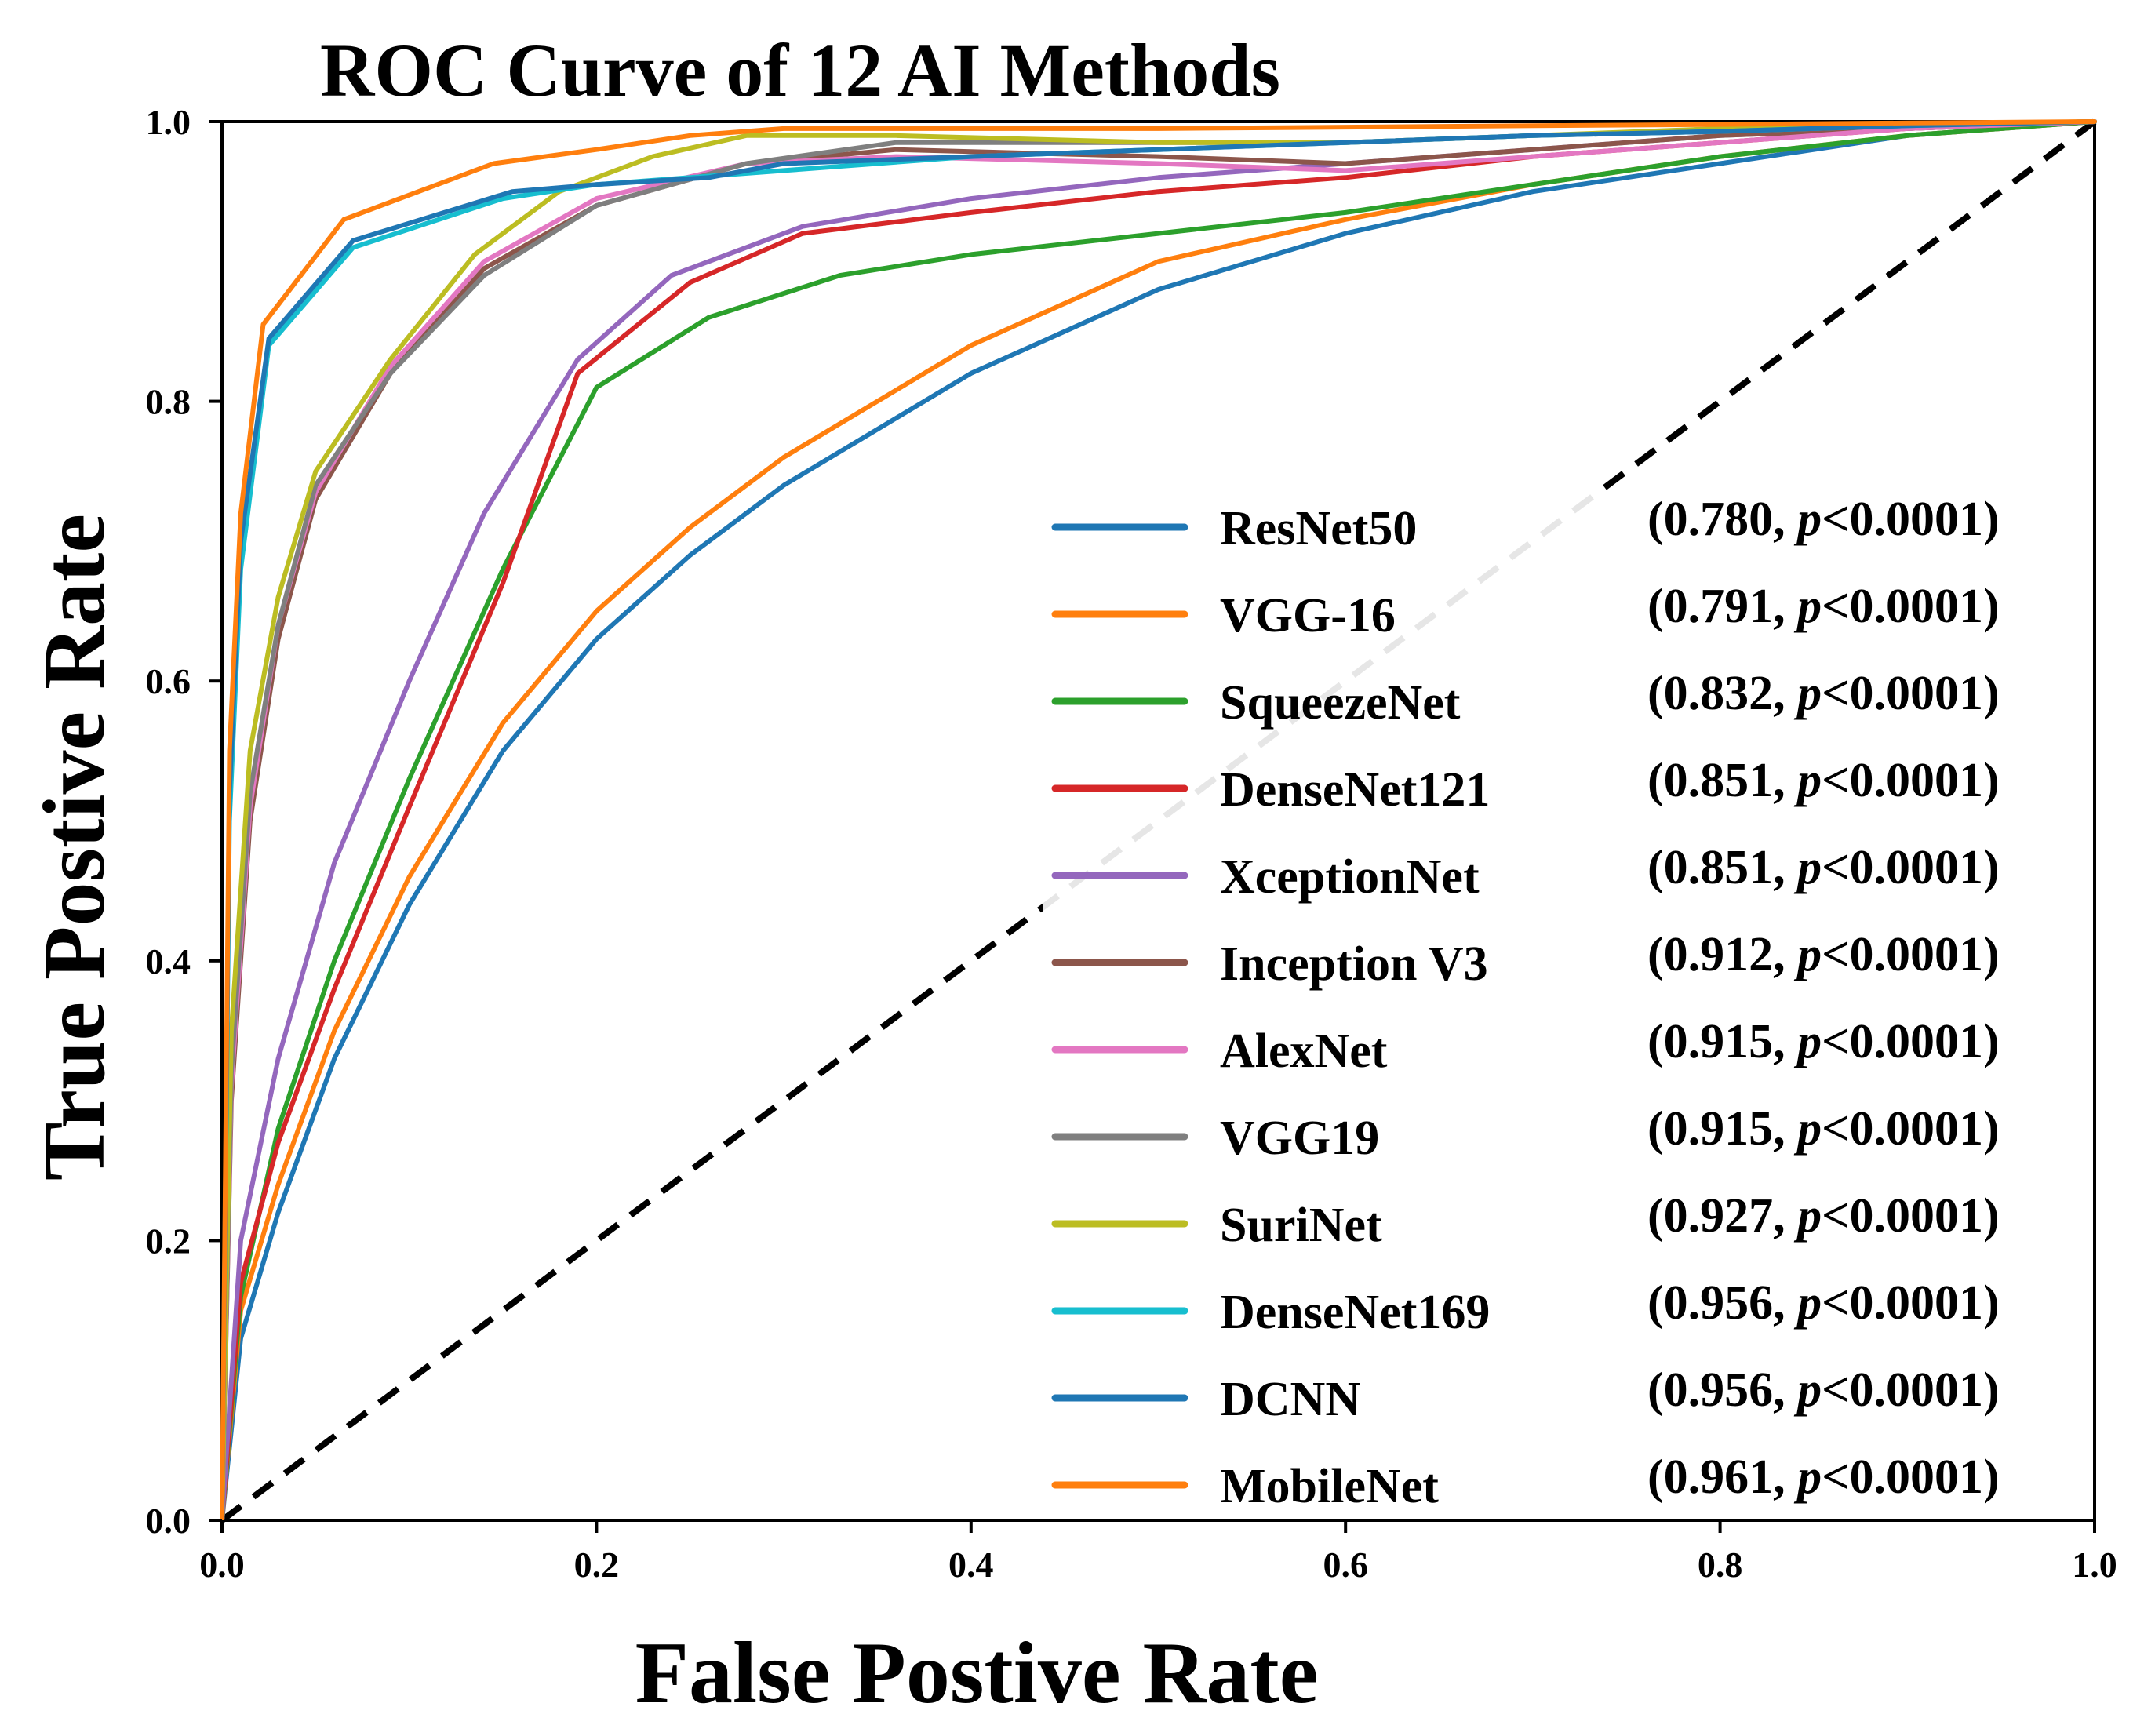 The width and height of the screenshot is (2144, 1736). Describe the element at coordinates (168, 1521) in the screenshot. I see `y-tick-label: 0.0` at that location.